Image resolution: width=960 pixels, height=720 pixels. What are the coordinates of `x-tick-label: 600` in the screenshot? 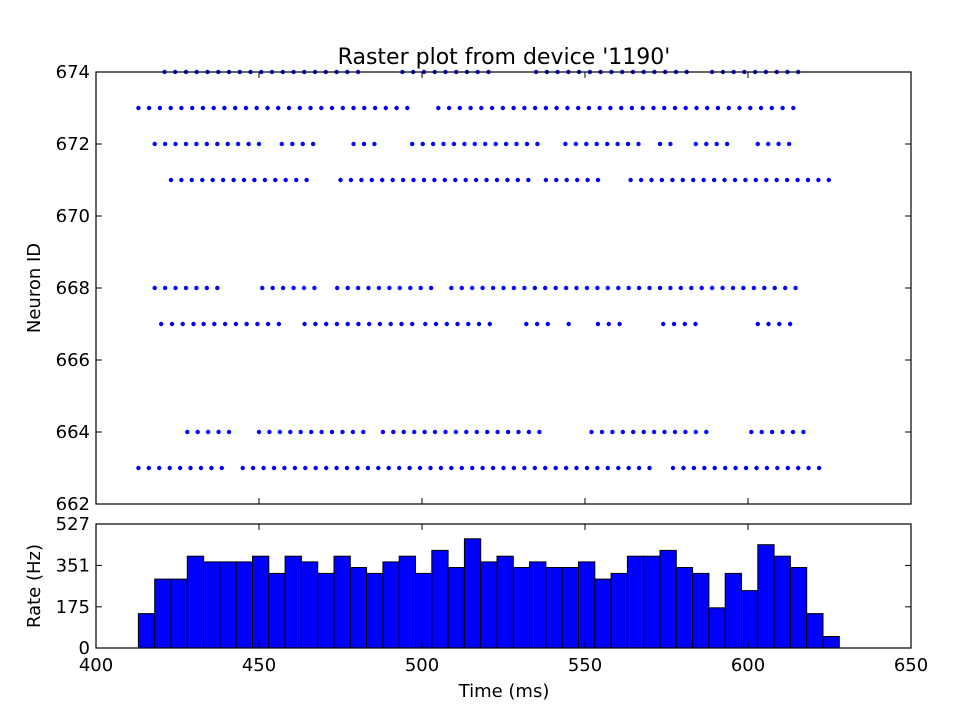 It's located at (748, 665).